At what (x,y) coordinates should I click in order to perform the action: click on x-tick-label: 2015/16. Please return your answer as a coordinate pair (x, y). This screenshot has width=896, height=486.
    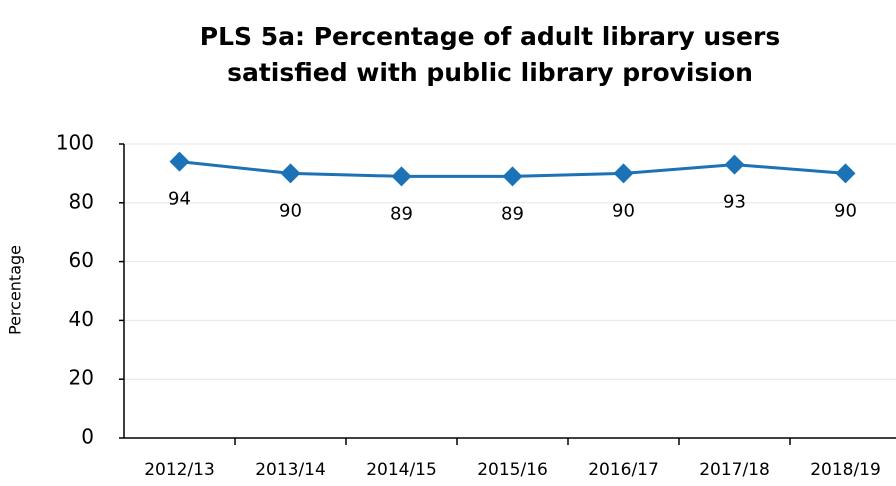
    Looking at the image, I should click on (512, 470).